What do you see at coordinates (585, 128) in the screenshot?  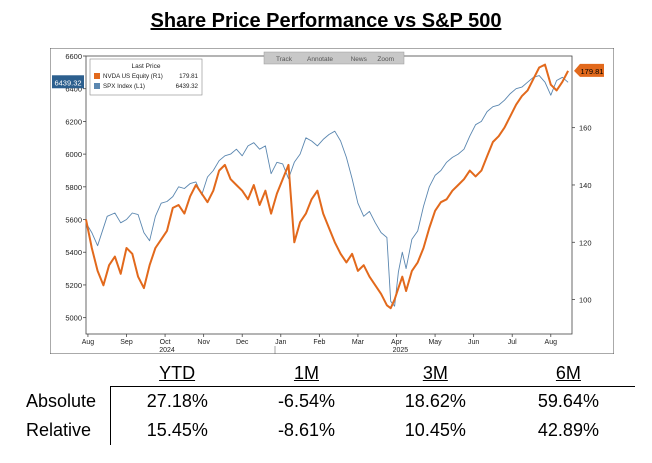 I see `right-tick-label: 160` at bounding box center [585, 128].